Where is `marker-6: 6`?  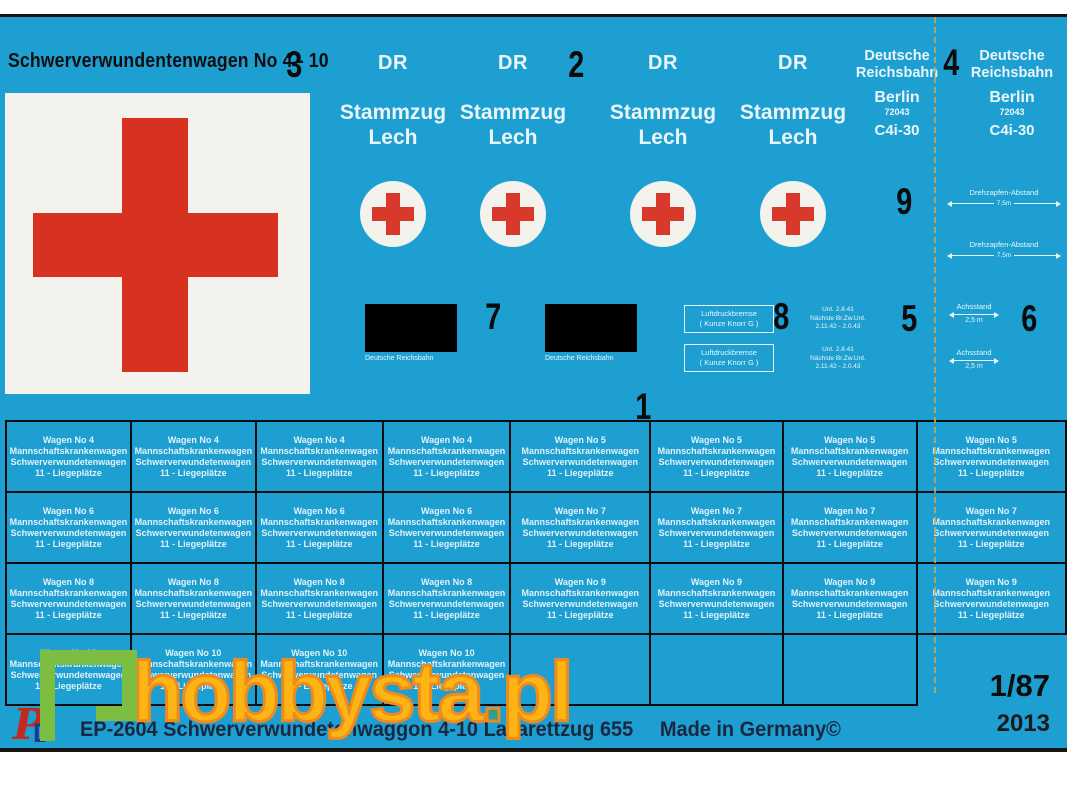 marker-6: 6 is located at coordinates (1029, 318).